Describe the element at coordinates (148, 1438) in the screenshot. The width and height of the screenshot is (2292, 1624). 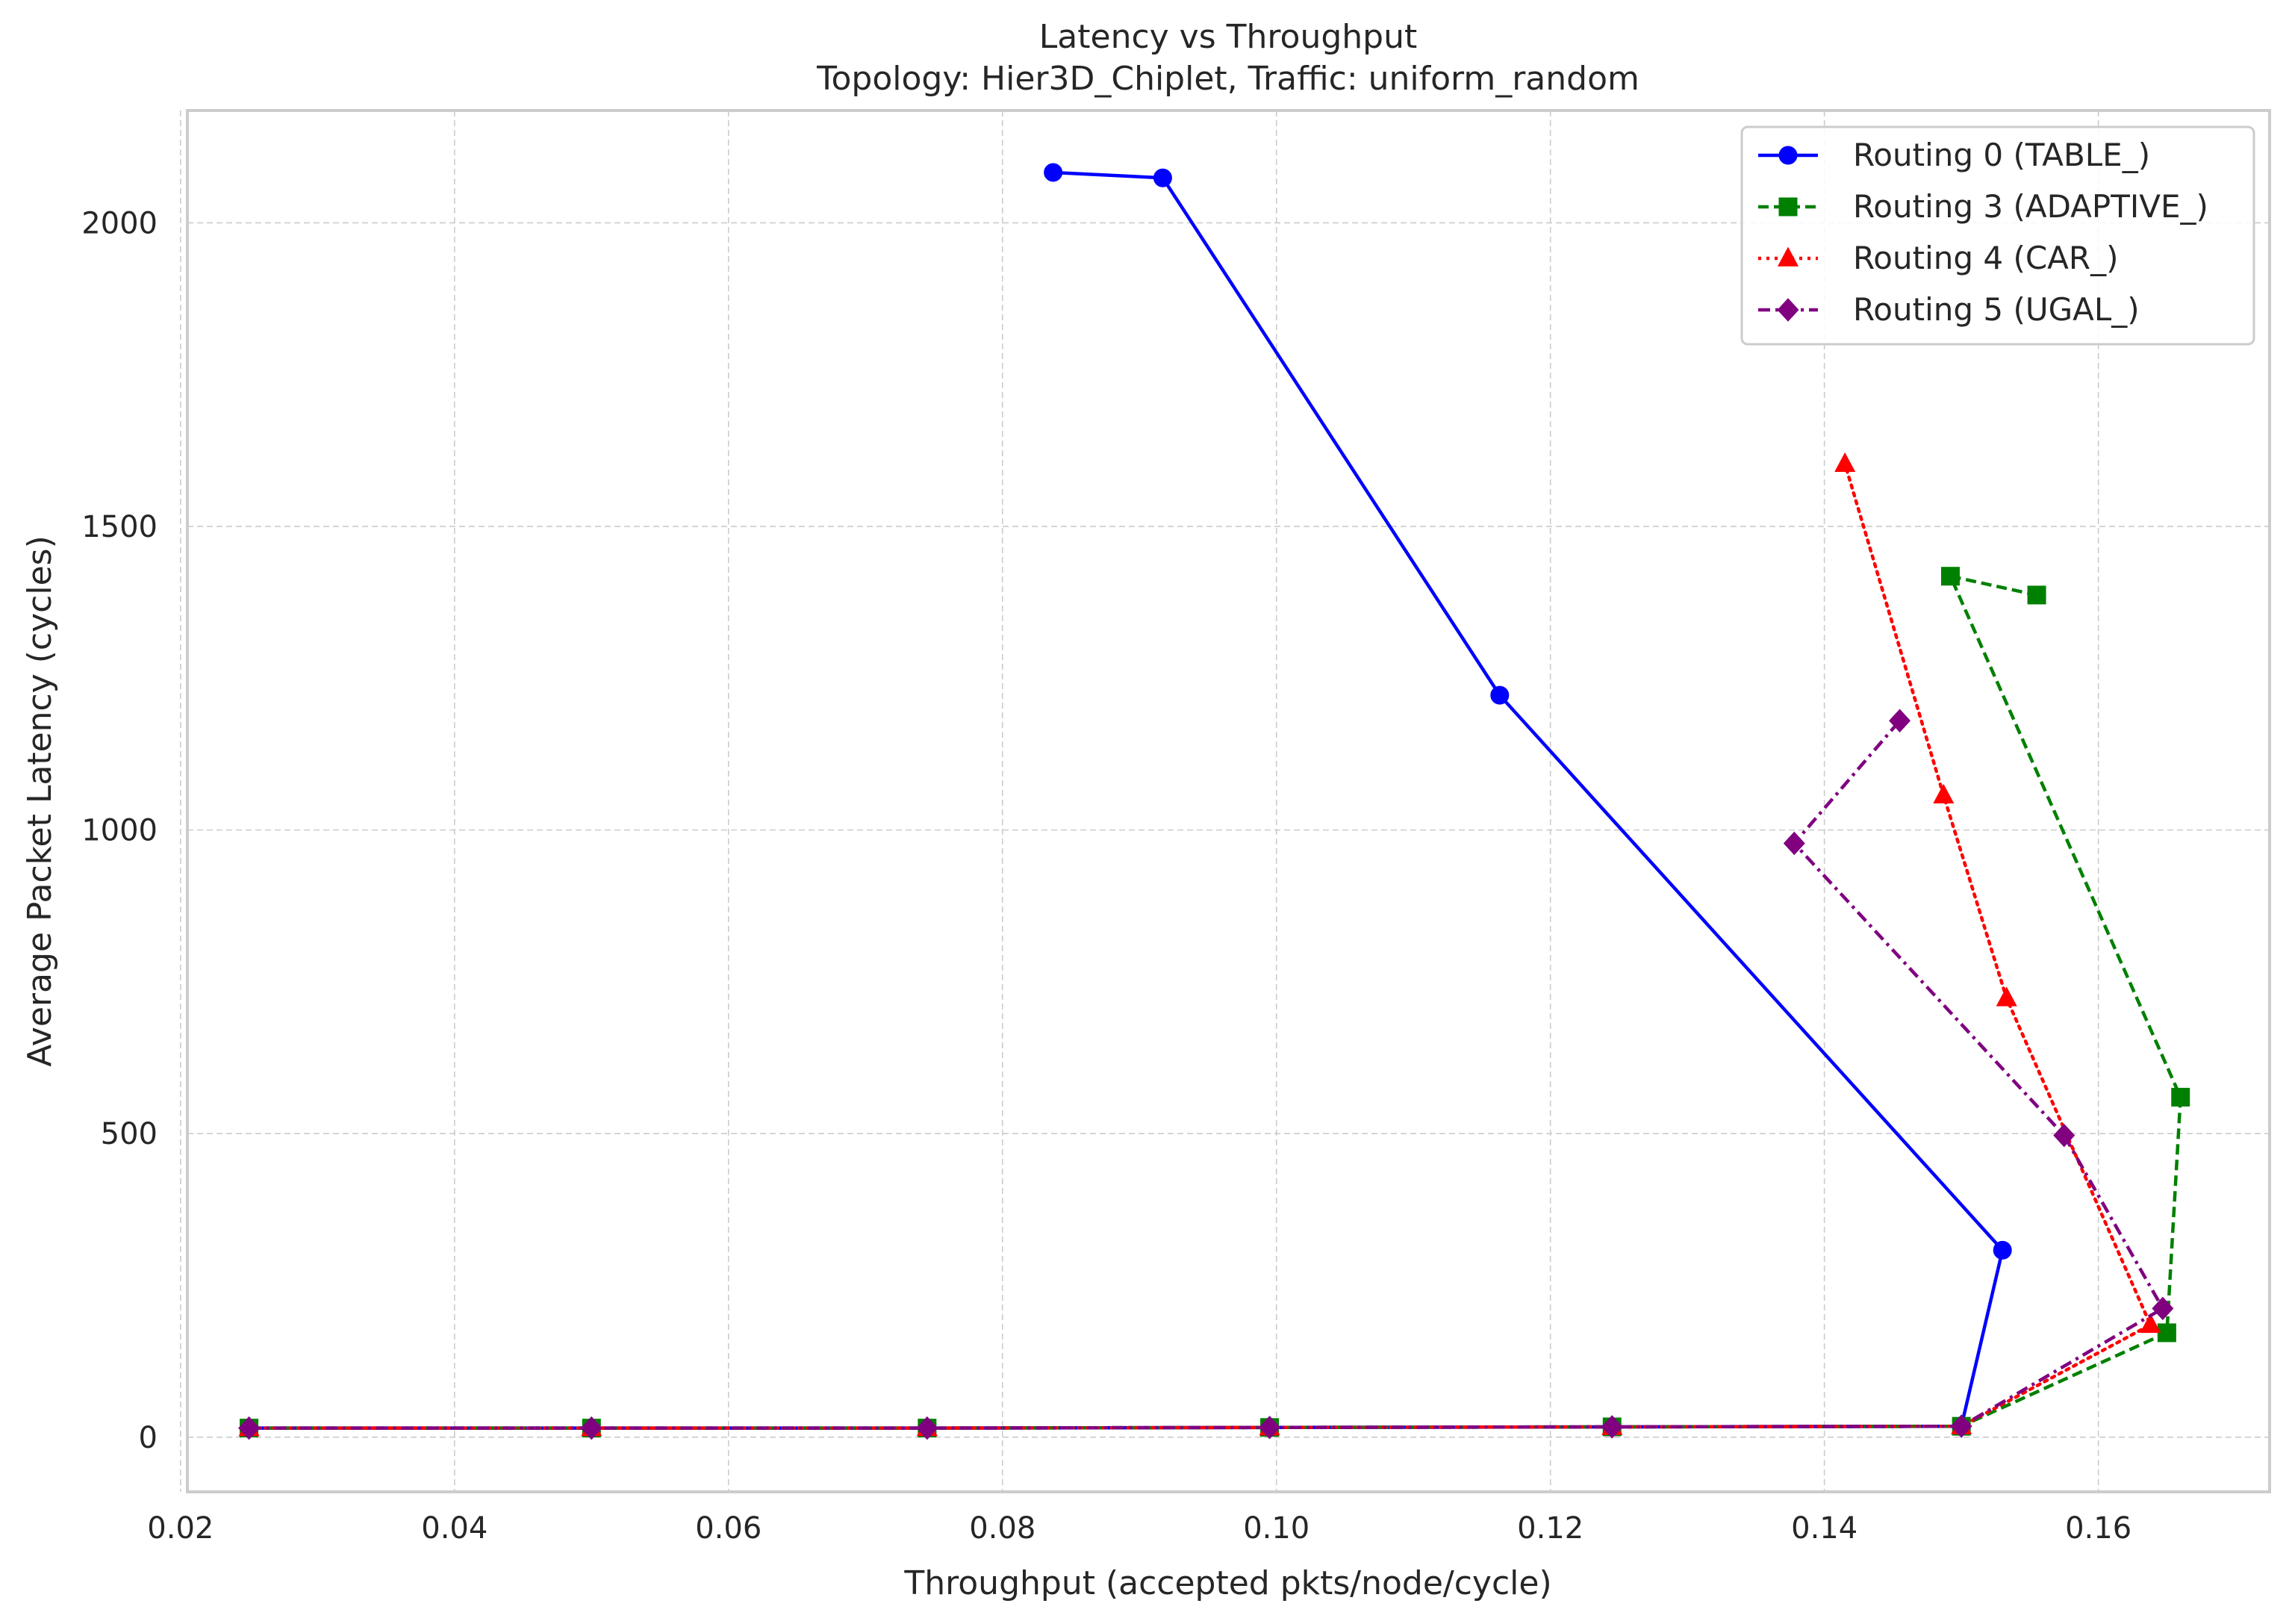
I see `y-tick-label: 0` at that location.